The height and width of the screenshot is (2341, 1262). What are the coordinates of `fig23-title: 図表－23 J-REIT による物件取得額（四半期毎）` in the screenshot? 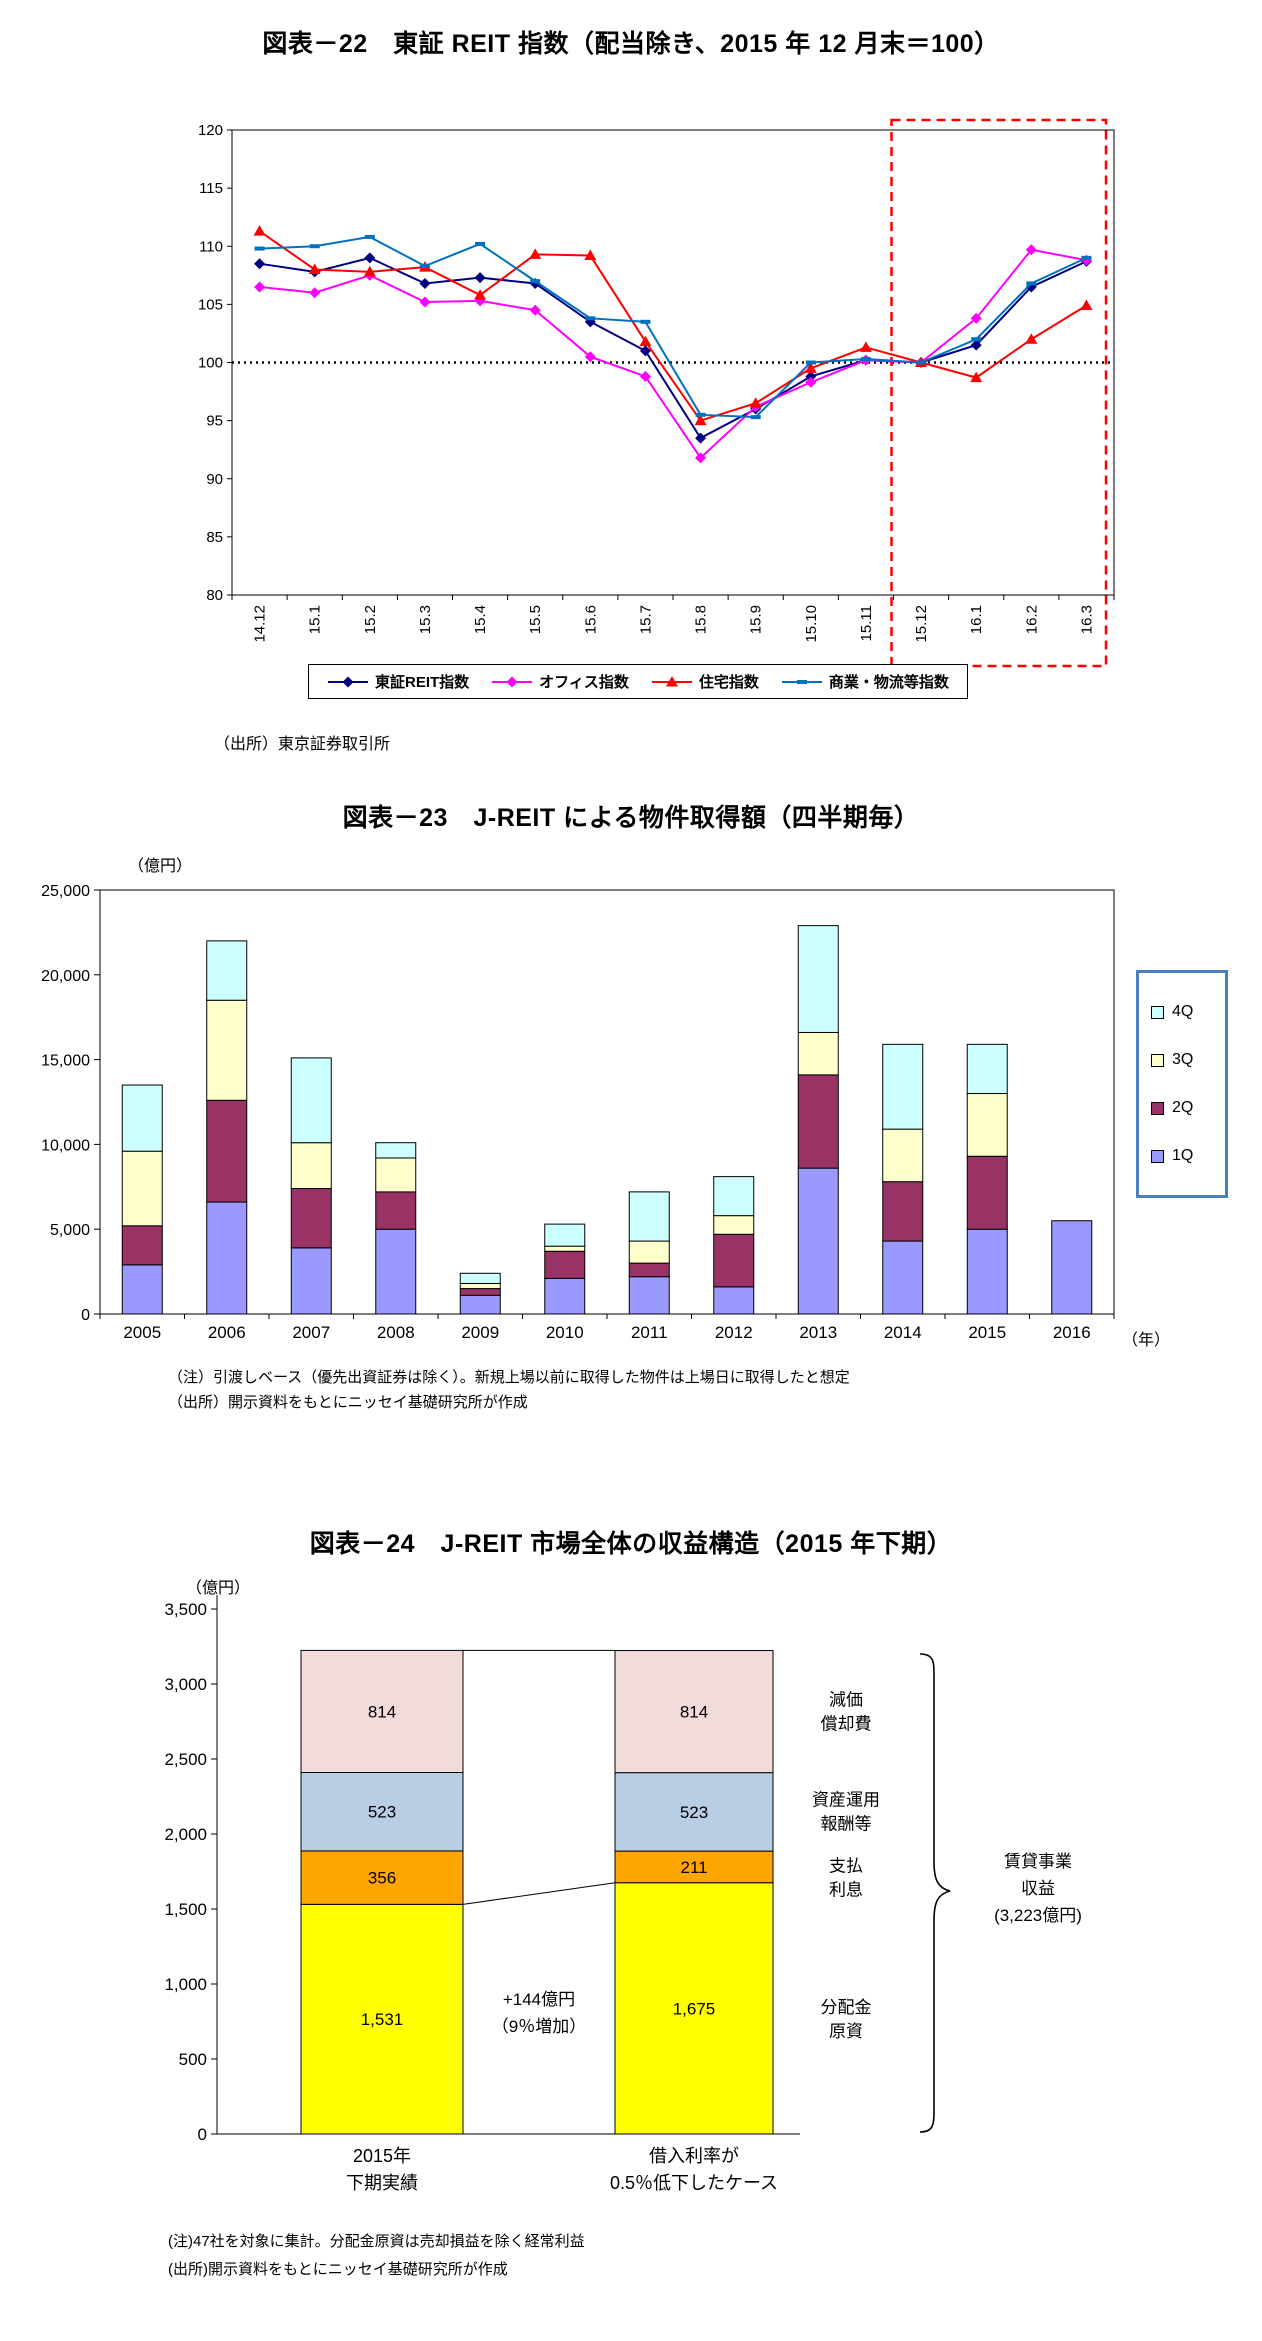 It's located at (631, 818).